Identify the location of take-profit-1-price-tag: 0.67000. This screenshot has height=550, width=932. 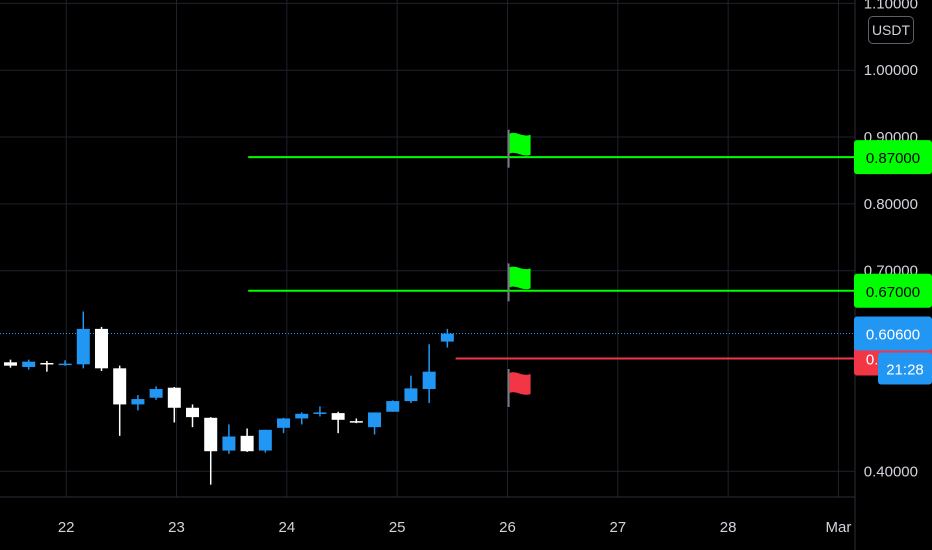
(893, 290).